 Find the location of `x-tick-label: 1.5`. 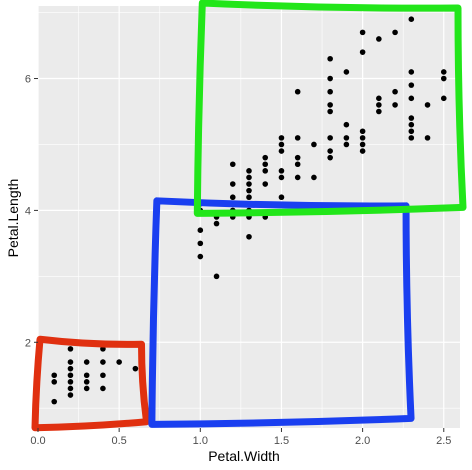

x-tick-label: 1.5 is located at coordinates (281, 441).